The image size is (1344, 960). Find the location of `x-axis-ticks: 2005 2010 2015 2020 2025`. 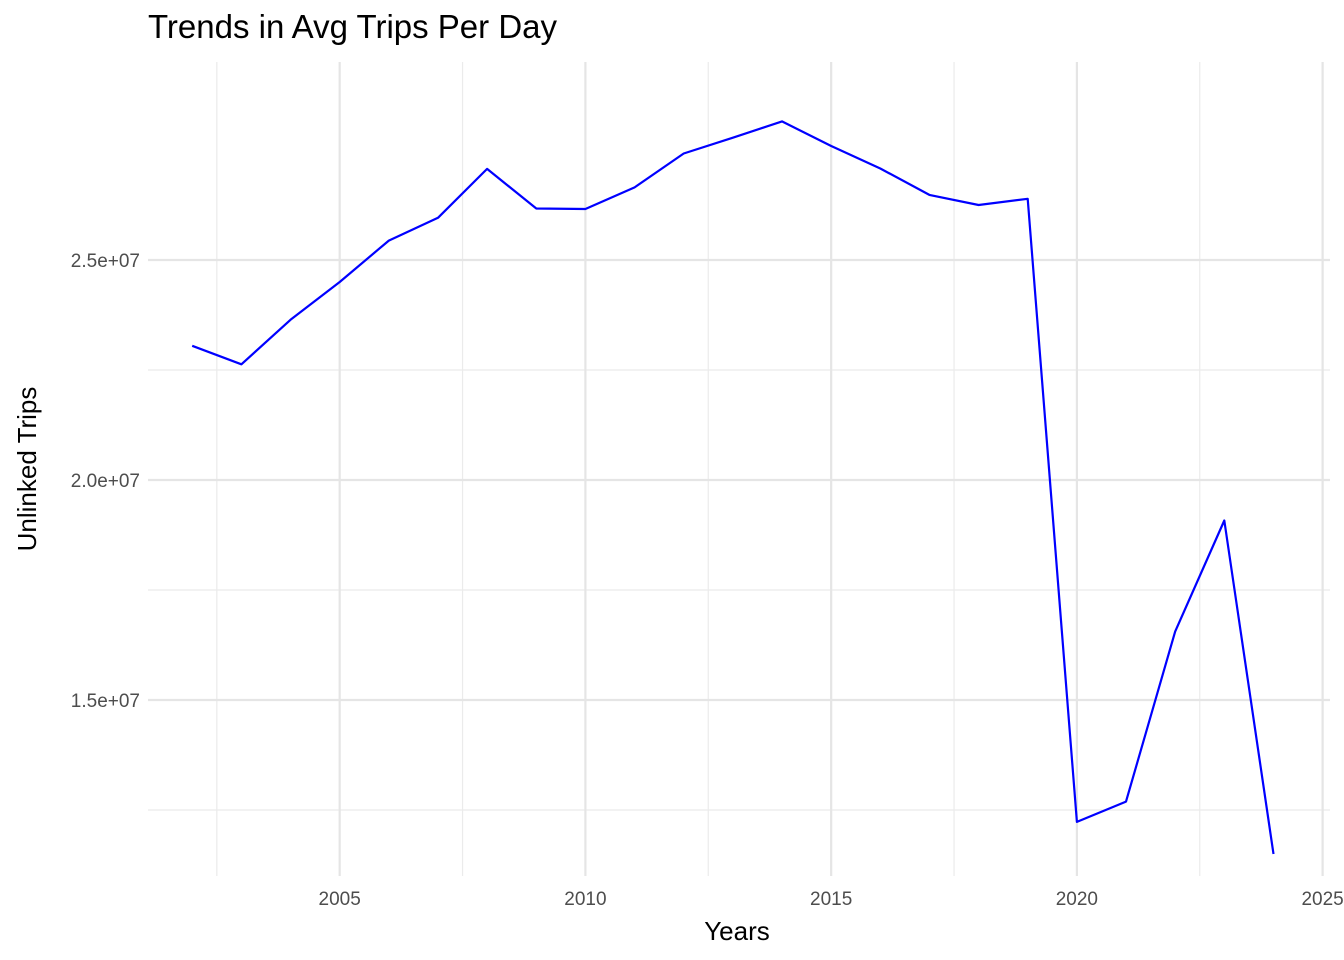

x-axis-ticks: 2005 2010 2015 2020 2025 is located at coordinates (831, 899).